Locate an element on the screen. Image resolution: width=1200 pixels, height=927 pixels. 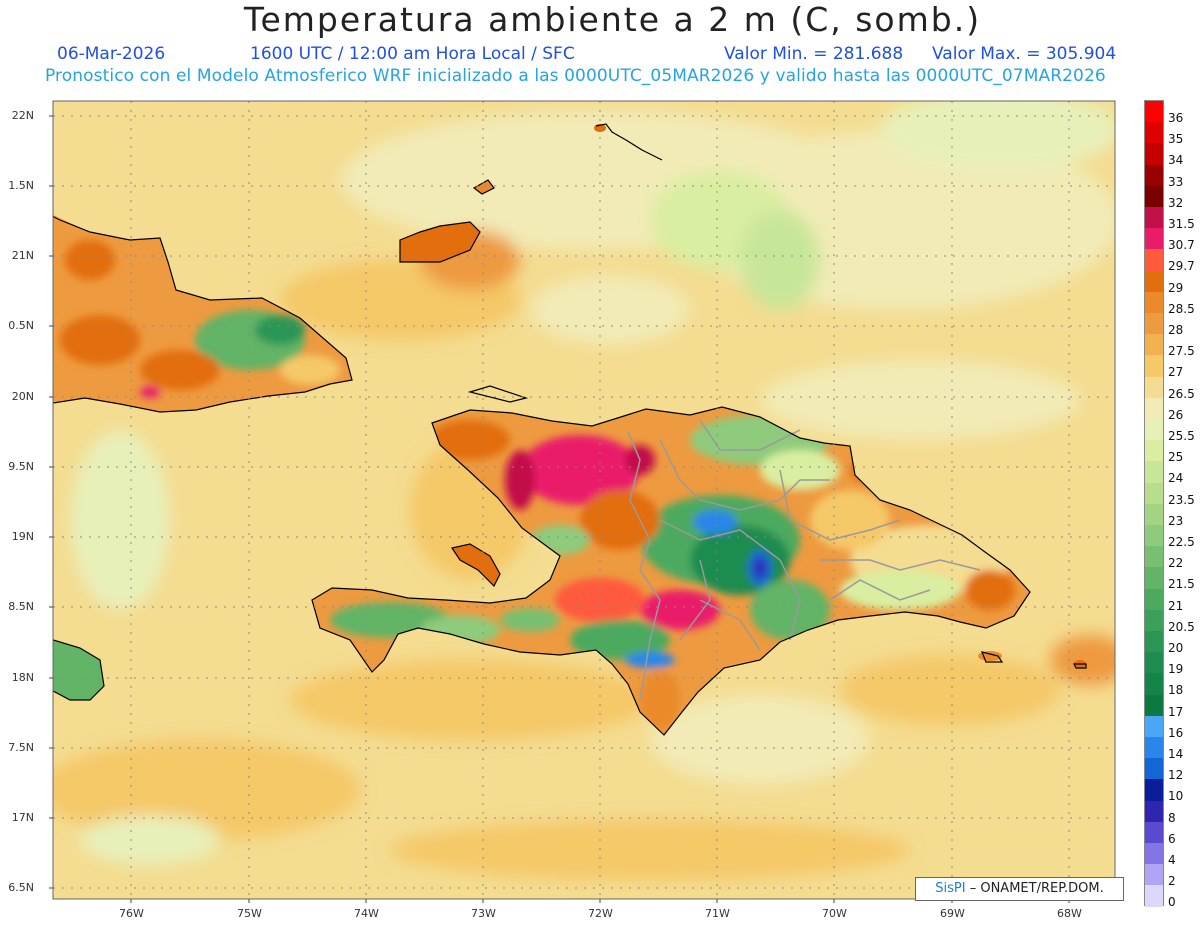
legend-label: 22.5 is located at coordinates (1181, 542).